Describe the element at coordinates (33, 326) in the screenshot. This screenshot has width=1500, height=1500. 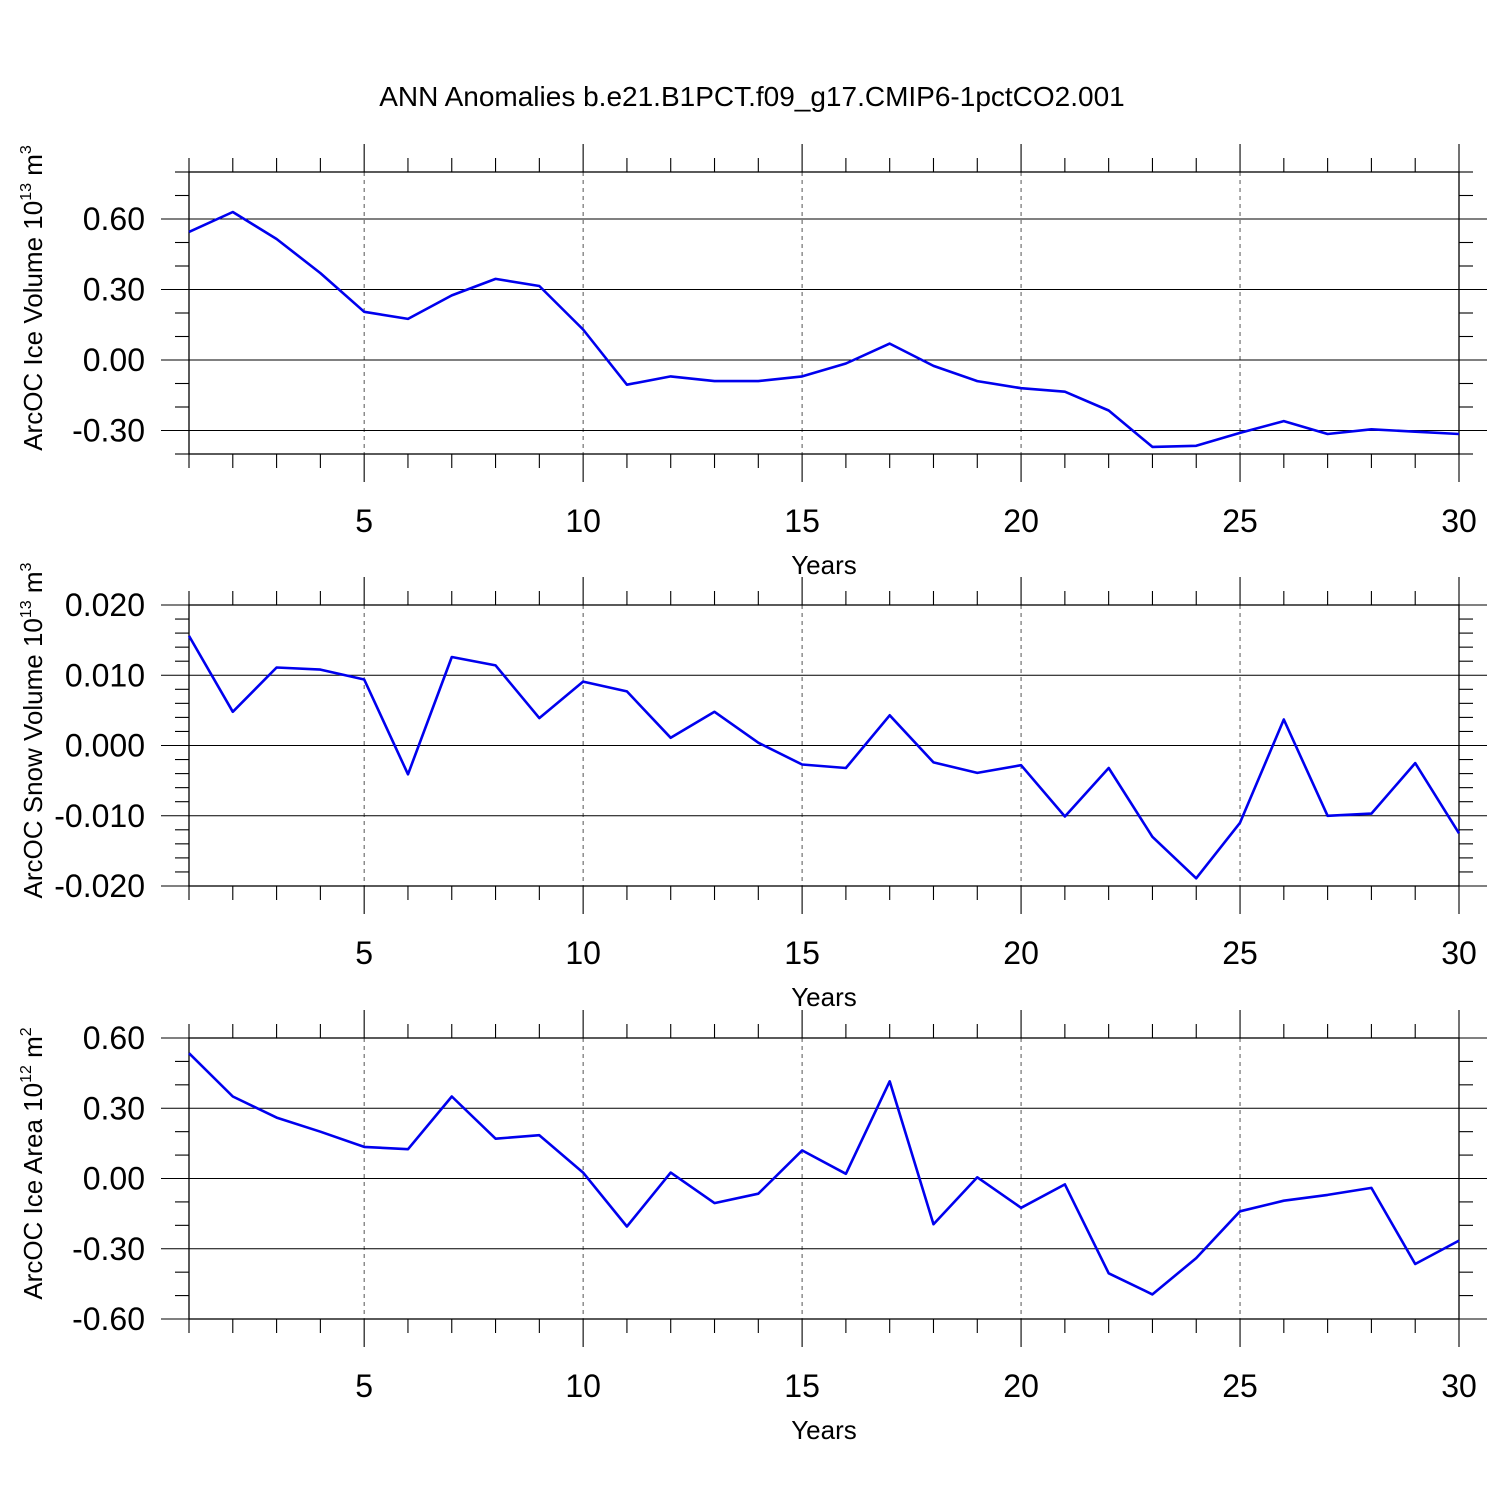
I see `y-axis-title-text: ArcOC Ice Volume 10` at that location.